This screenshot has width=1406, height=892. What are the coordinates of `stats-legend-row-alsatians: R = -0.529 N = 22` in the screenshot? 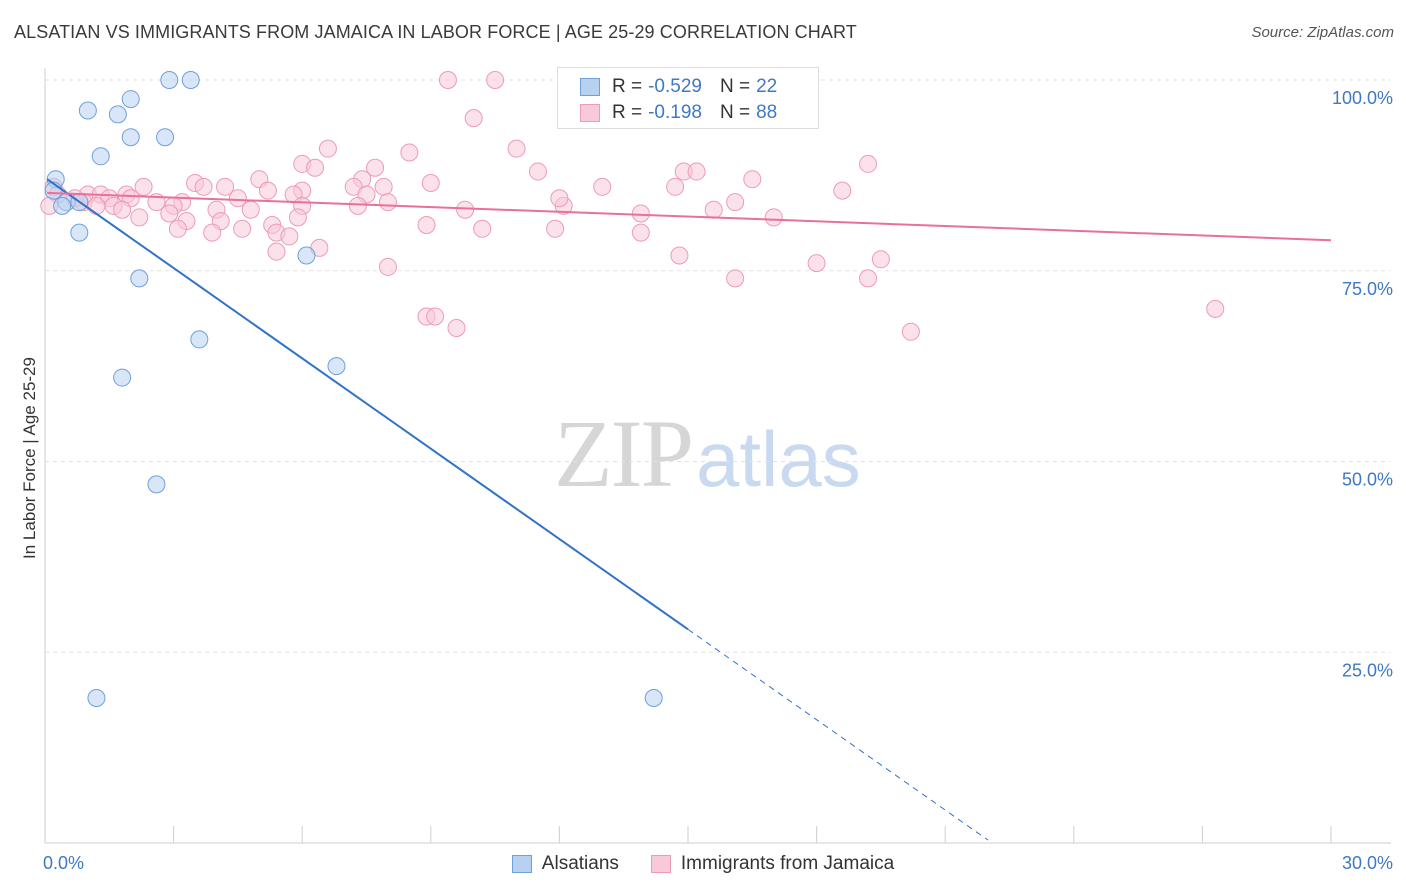 It's located at (687, 87).